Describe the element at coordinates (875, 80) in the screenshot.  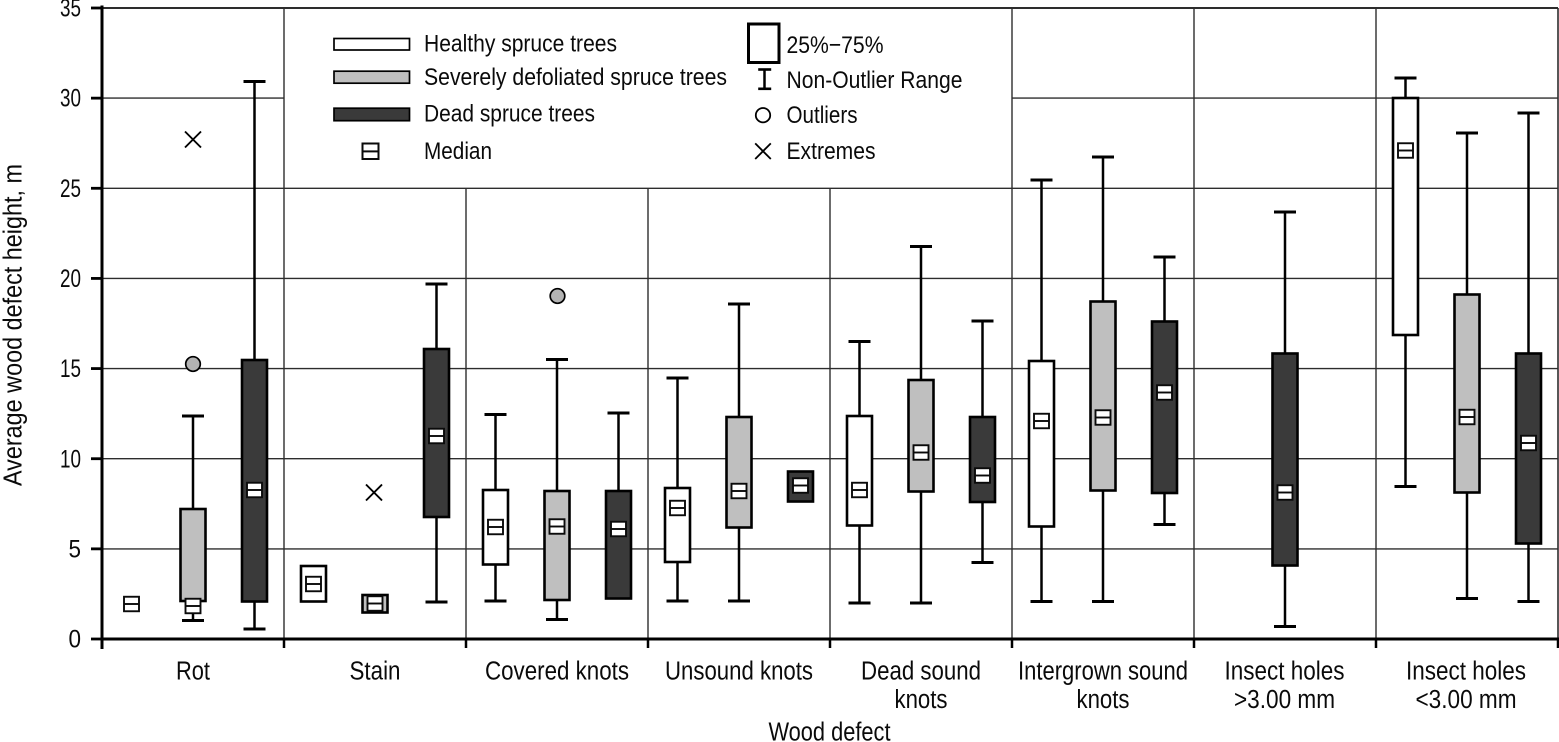
I see `svg-text: Non-Outlier Range` at that location.